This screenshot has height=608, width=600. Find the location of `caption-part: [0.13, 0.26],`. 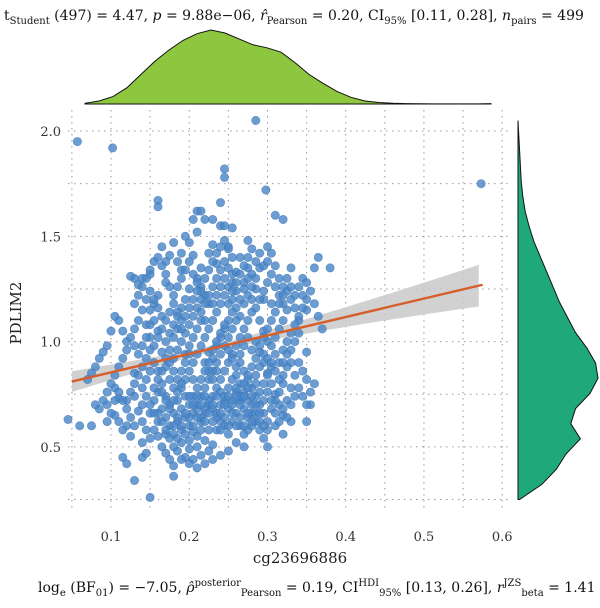

caption-part: [0.13, 0.26], is located at coordinates (449, 588).